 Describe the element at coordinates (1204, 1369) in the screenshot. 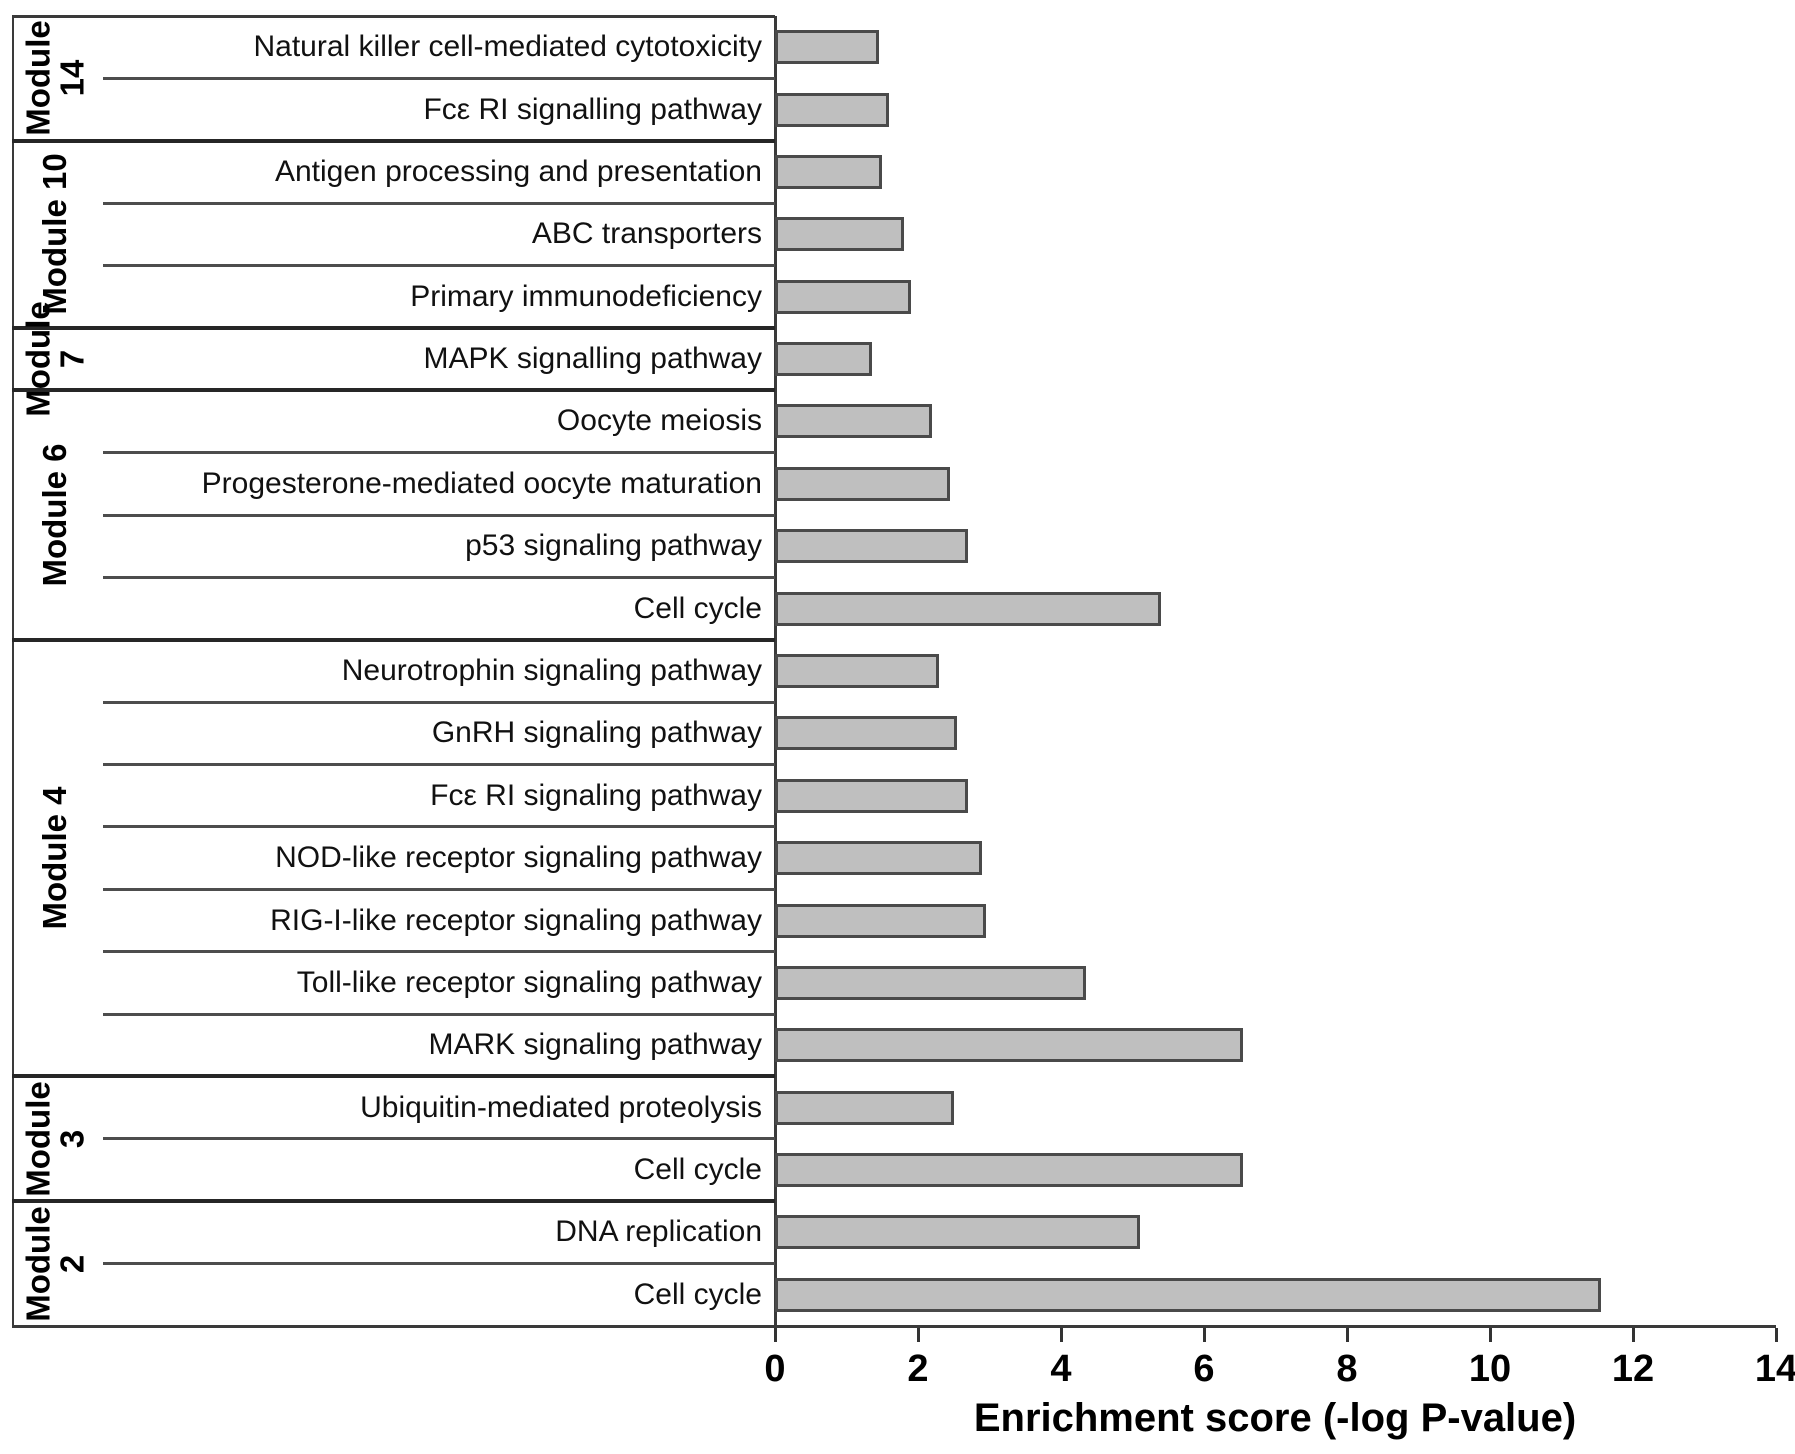

I see `x-axis-tick-label: 6` at that location.